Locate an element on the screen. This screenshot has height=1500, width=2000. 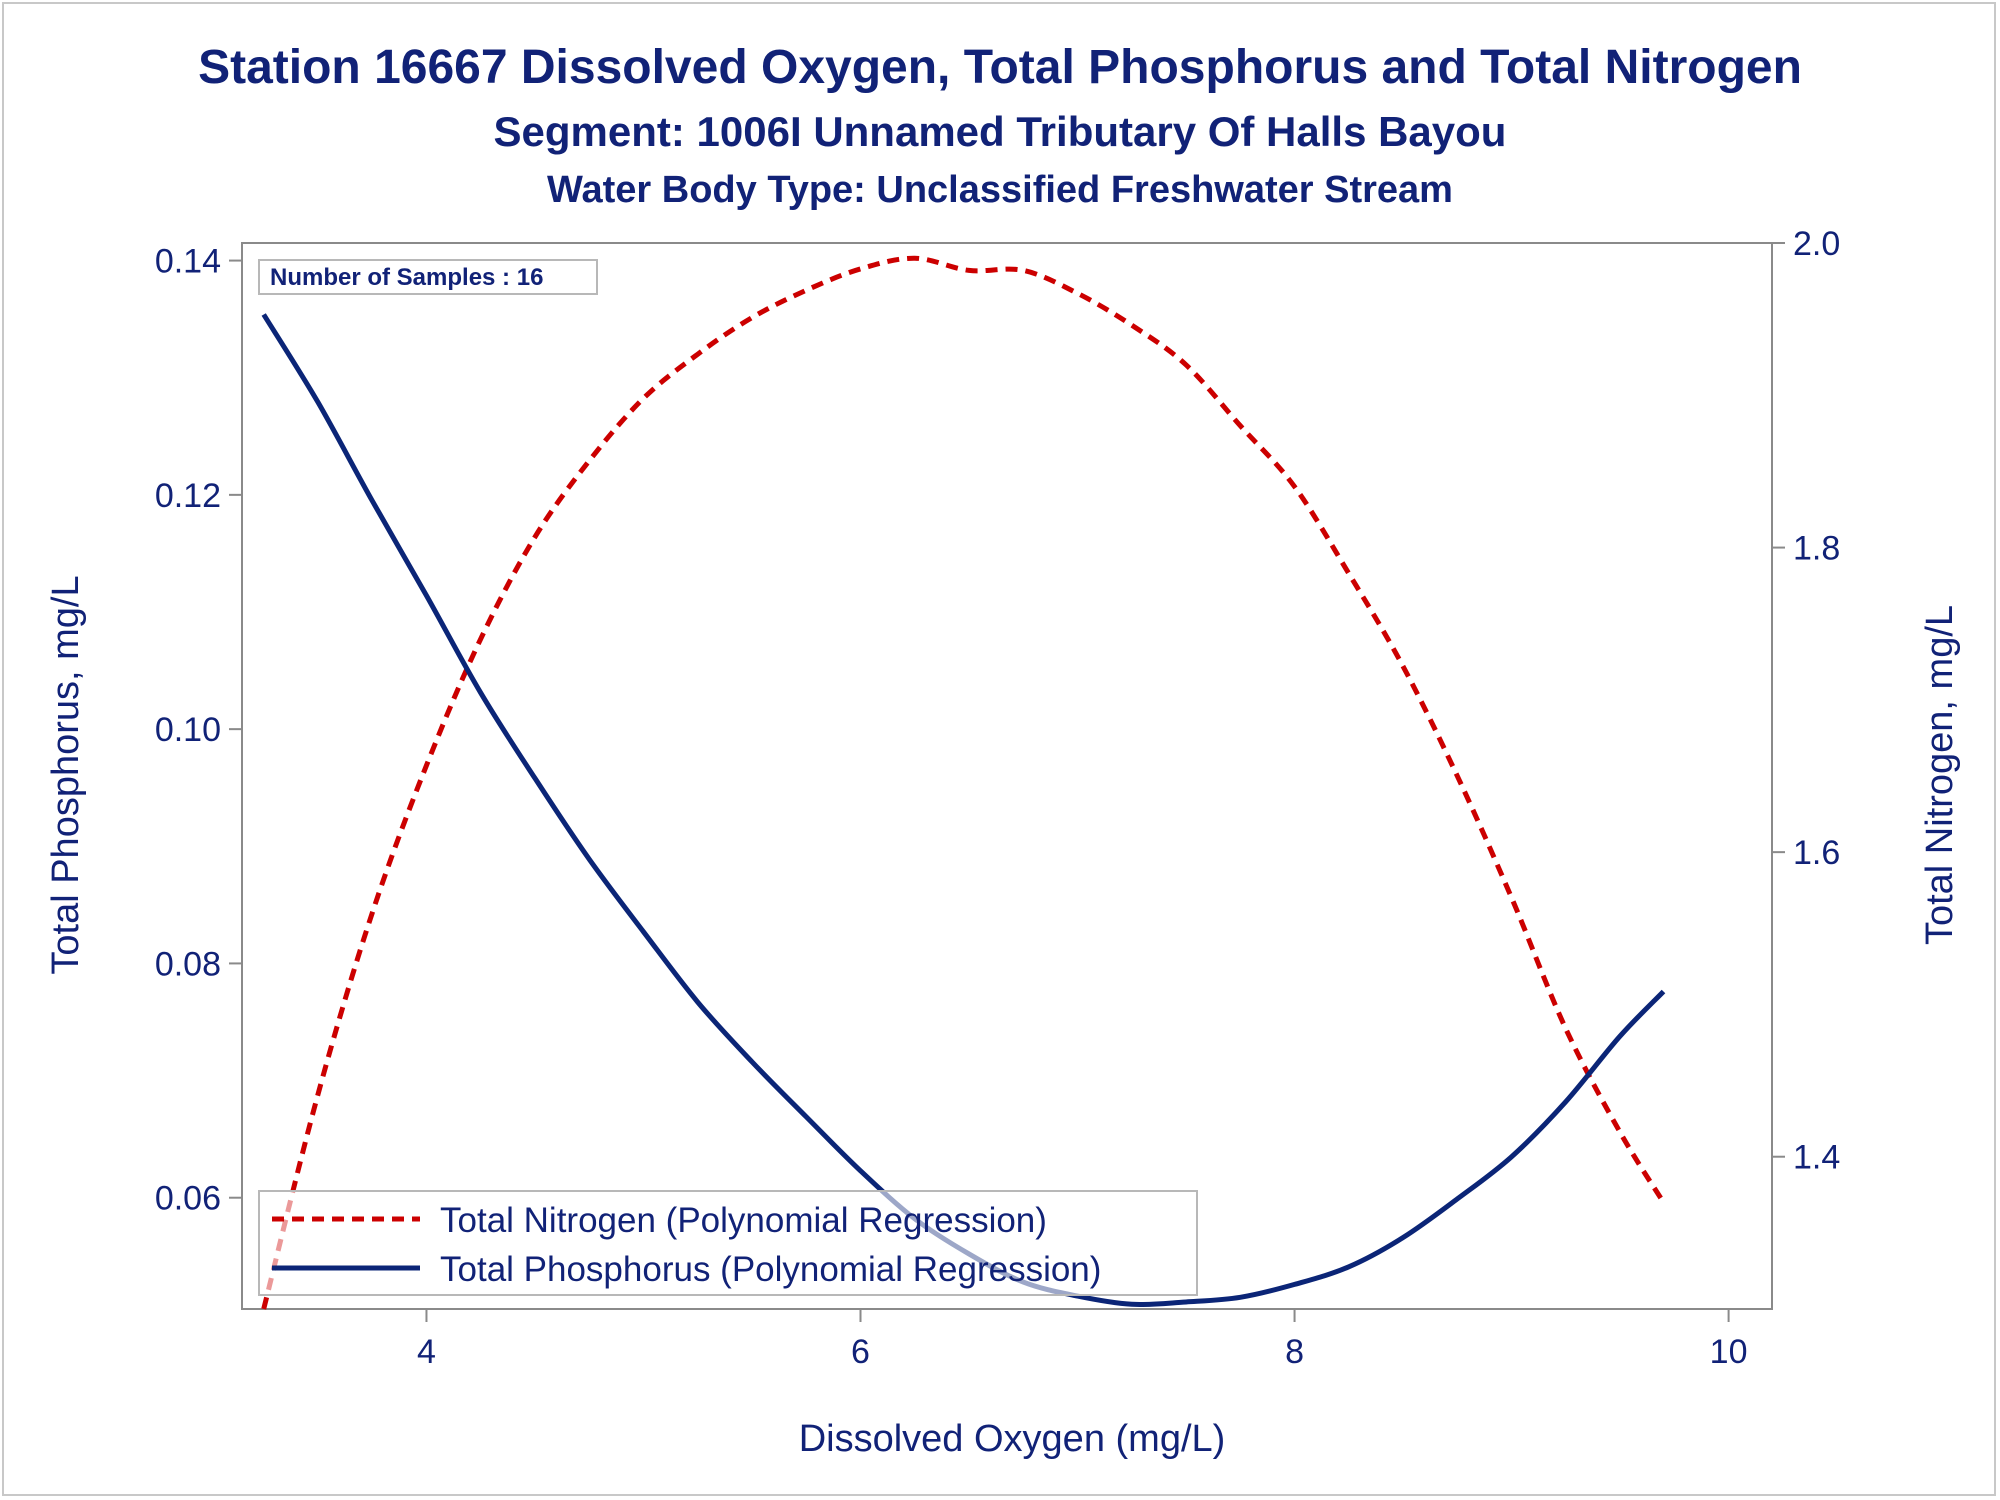
x-tick-label: 4 is located at coordinates (426, 1352).